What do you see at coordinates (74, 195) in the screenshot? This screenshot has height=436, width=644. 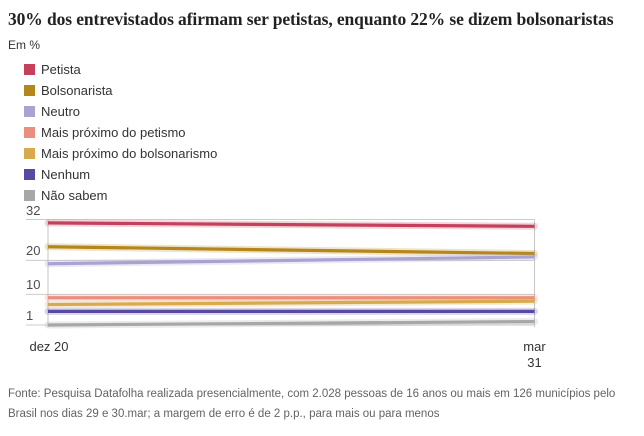 I see `legend-label: Não sabem` at bounding box center [74, 195].